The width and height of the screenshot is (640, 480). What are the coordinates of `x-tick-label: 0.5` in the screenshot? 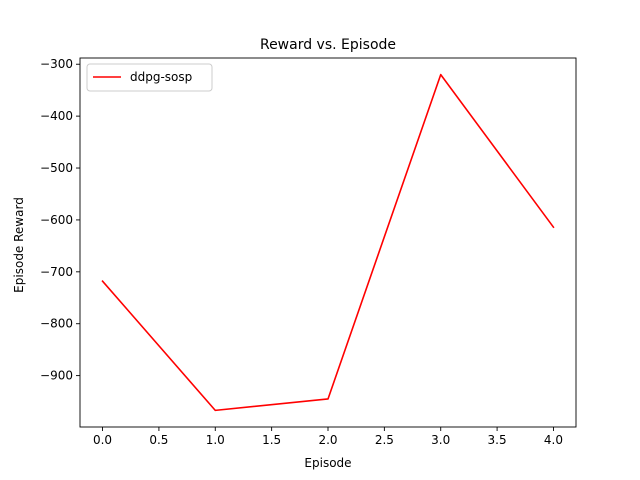 It's located at (158, 440).